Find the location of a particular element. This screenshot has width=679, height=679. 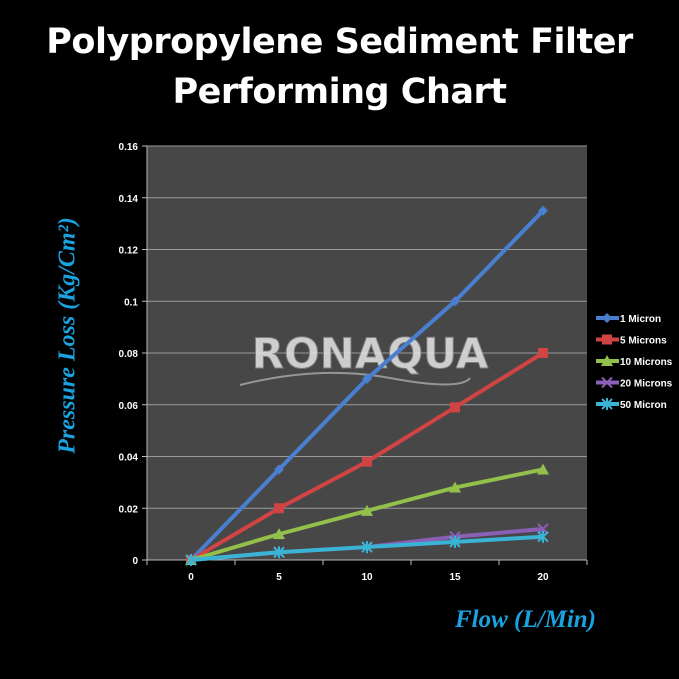

legend-label: 5 Microns is located at coordinates (643, 341).